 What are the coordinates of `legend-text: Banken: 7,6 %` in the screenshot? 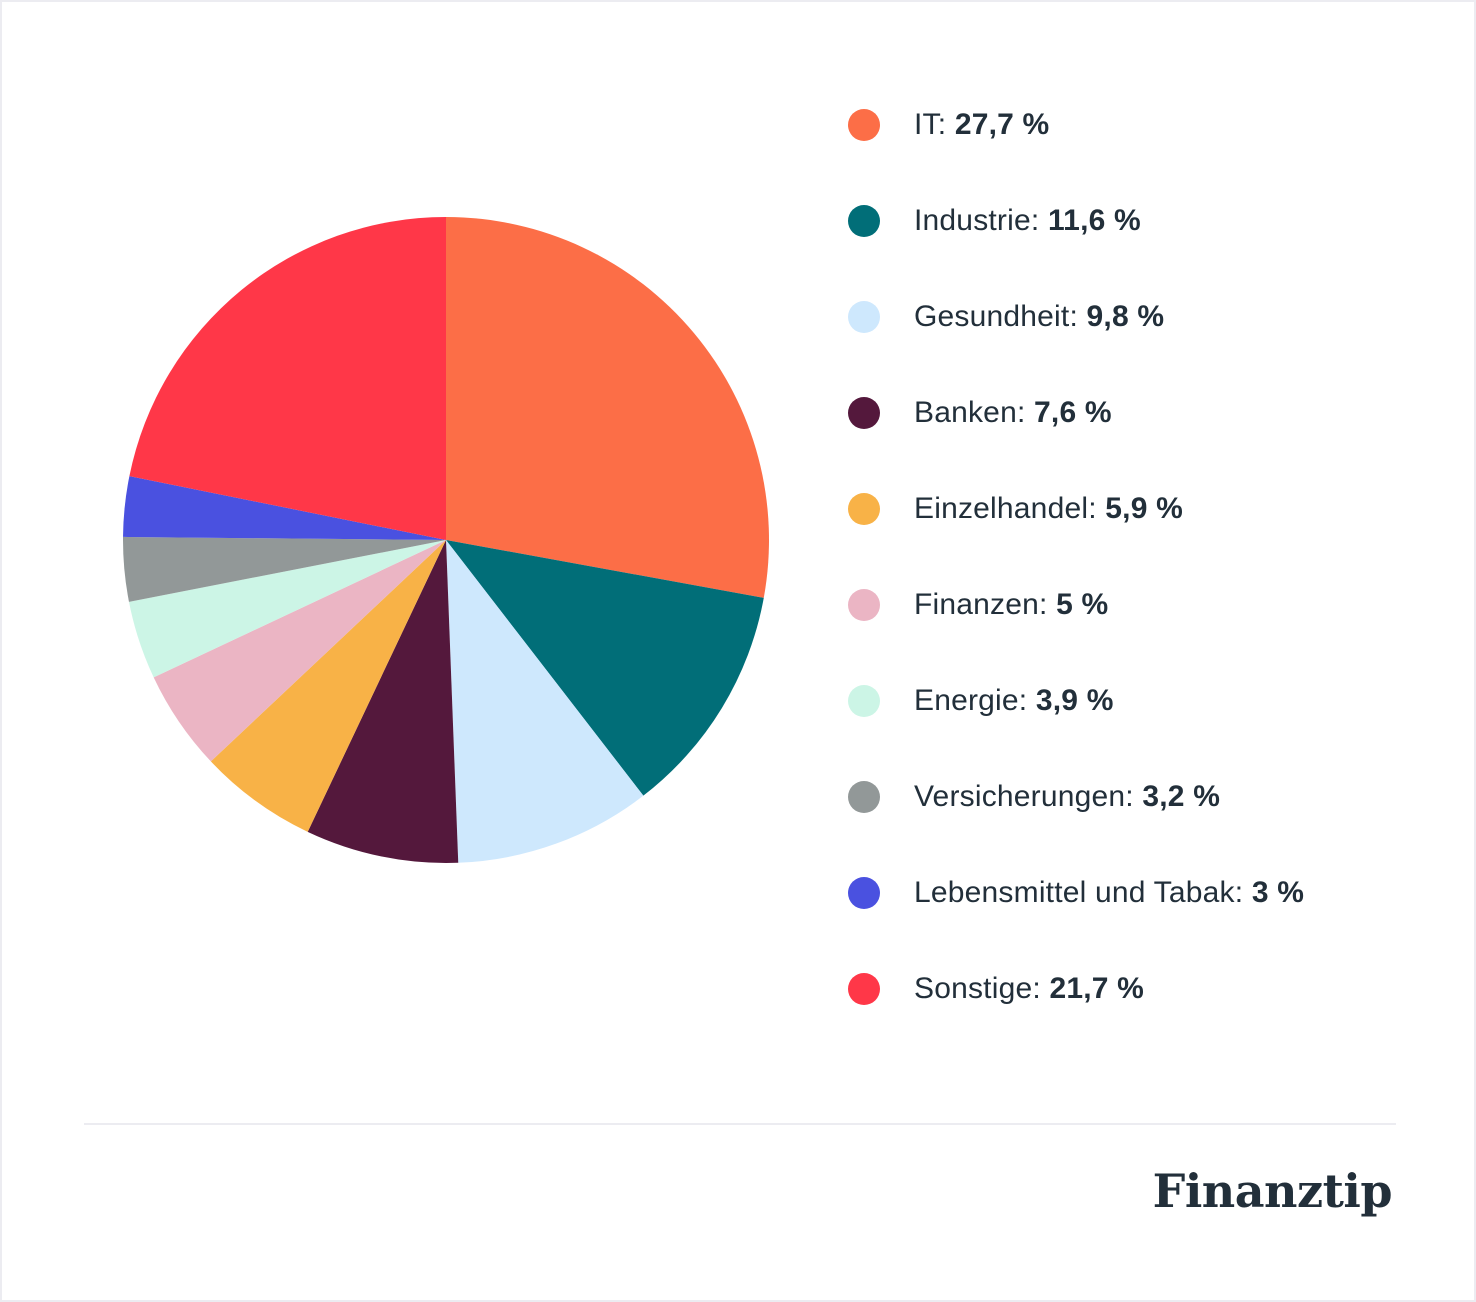 It's located at (1013, 413).